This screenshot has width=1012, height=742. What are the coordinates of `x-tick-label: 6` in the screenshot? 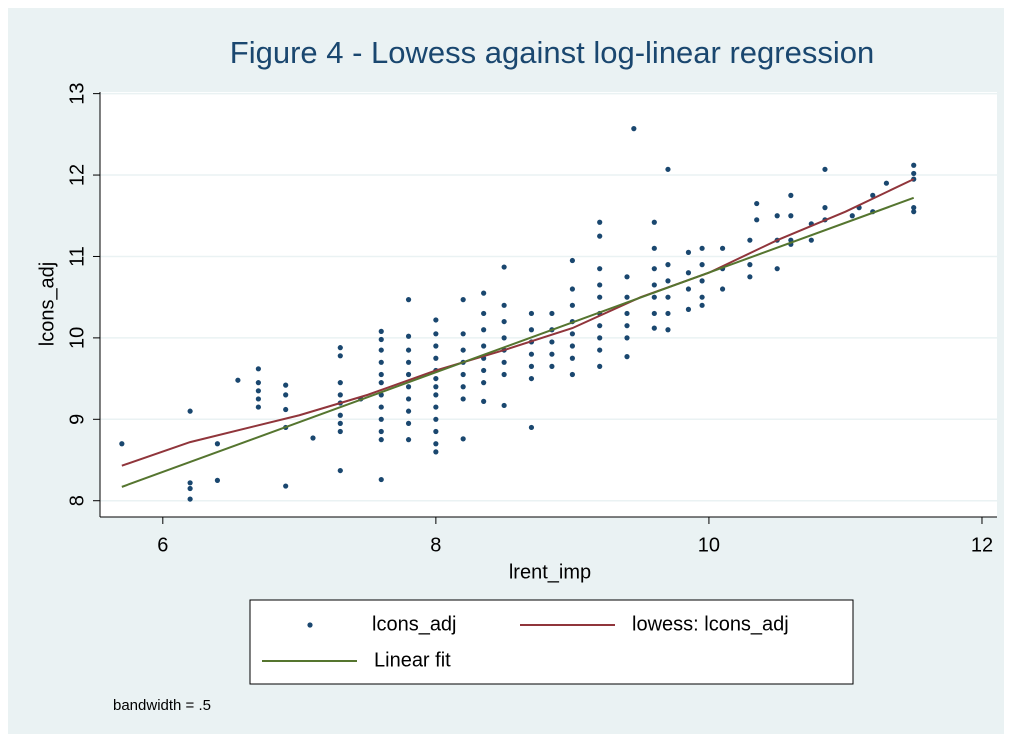 It's located at (162, 545).